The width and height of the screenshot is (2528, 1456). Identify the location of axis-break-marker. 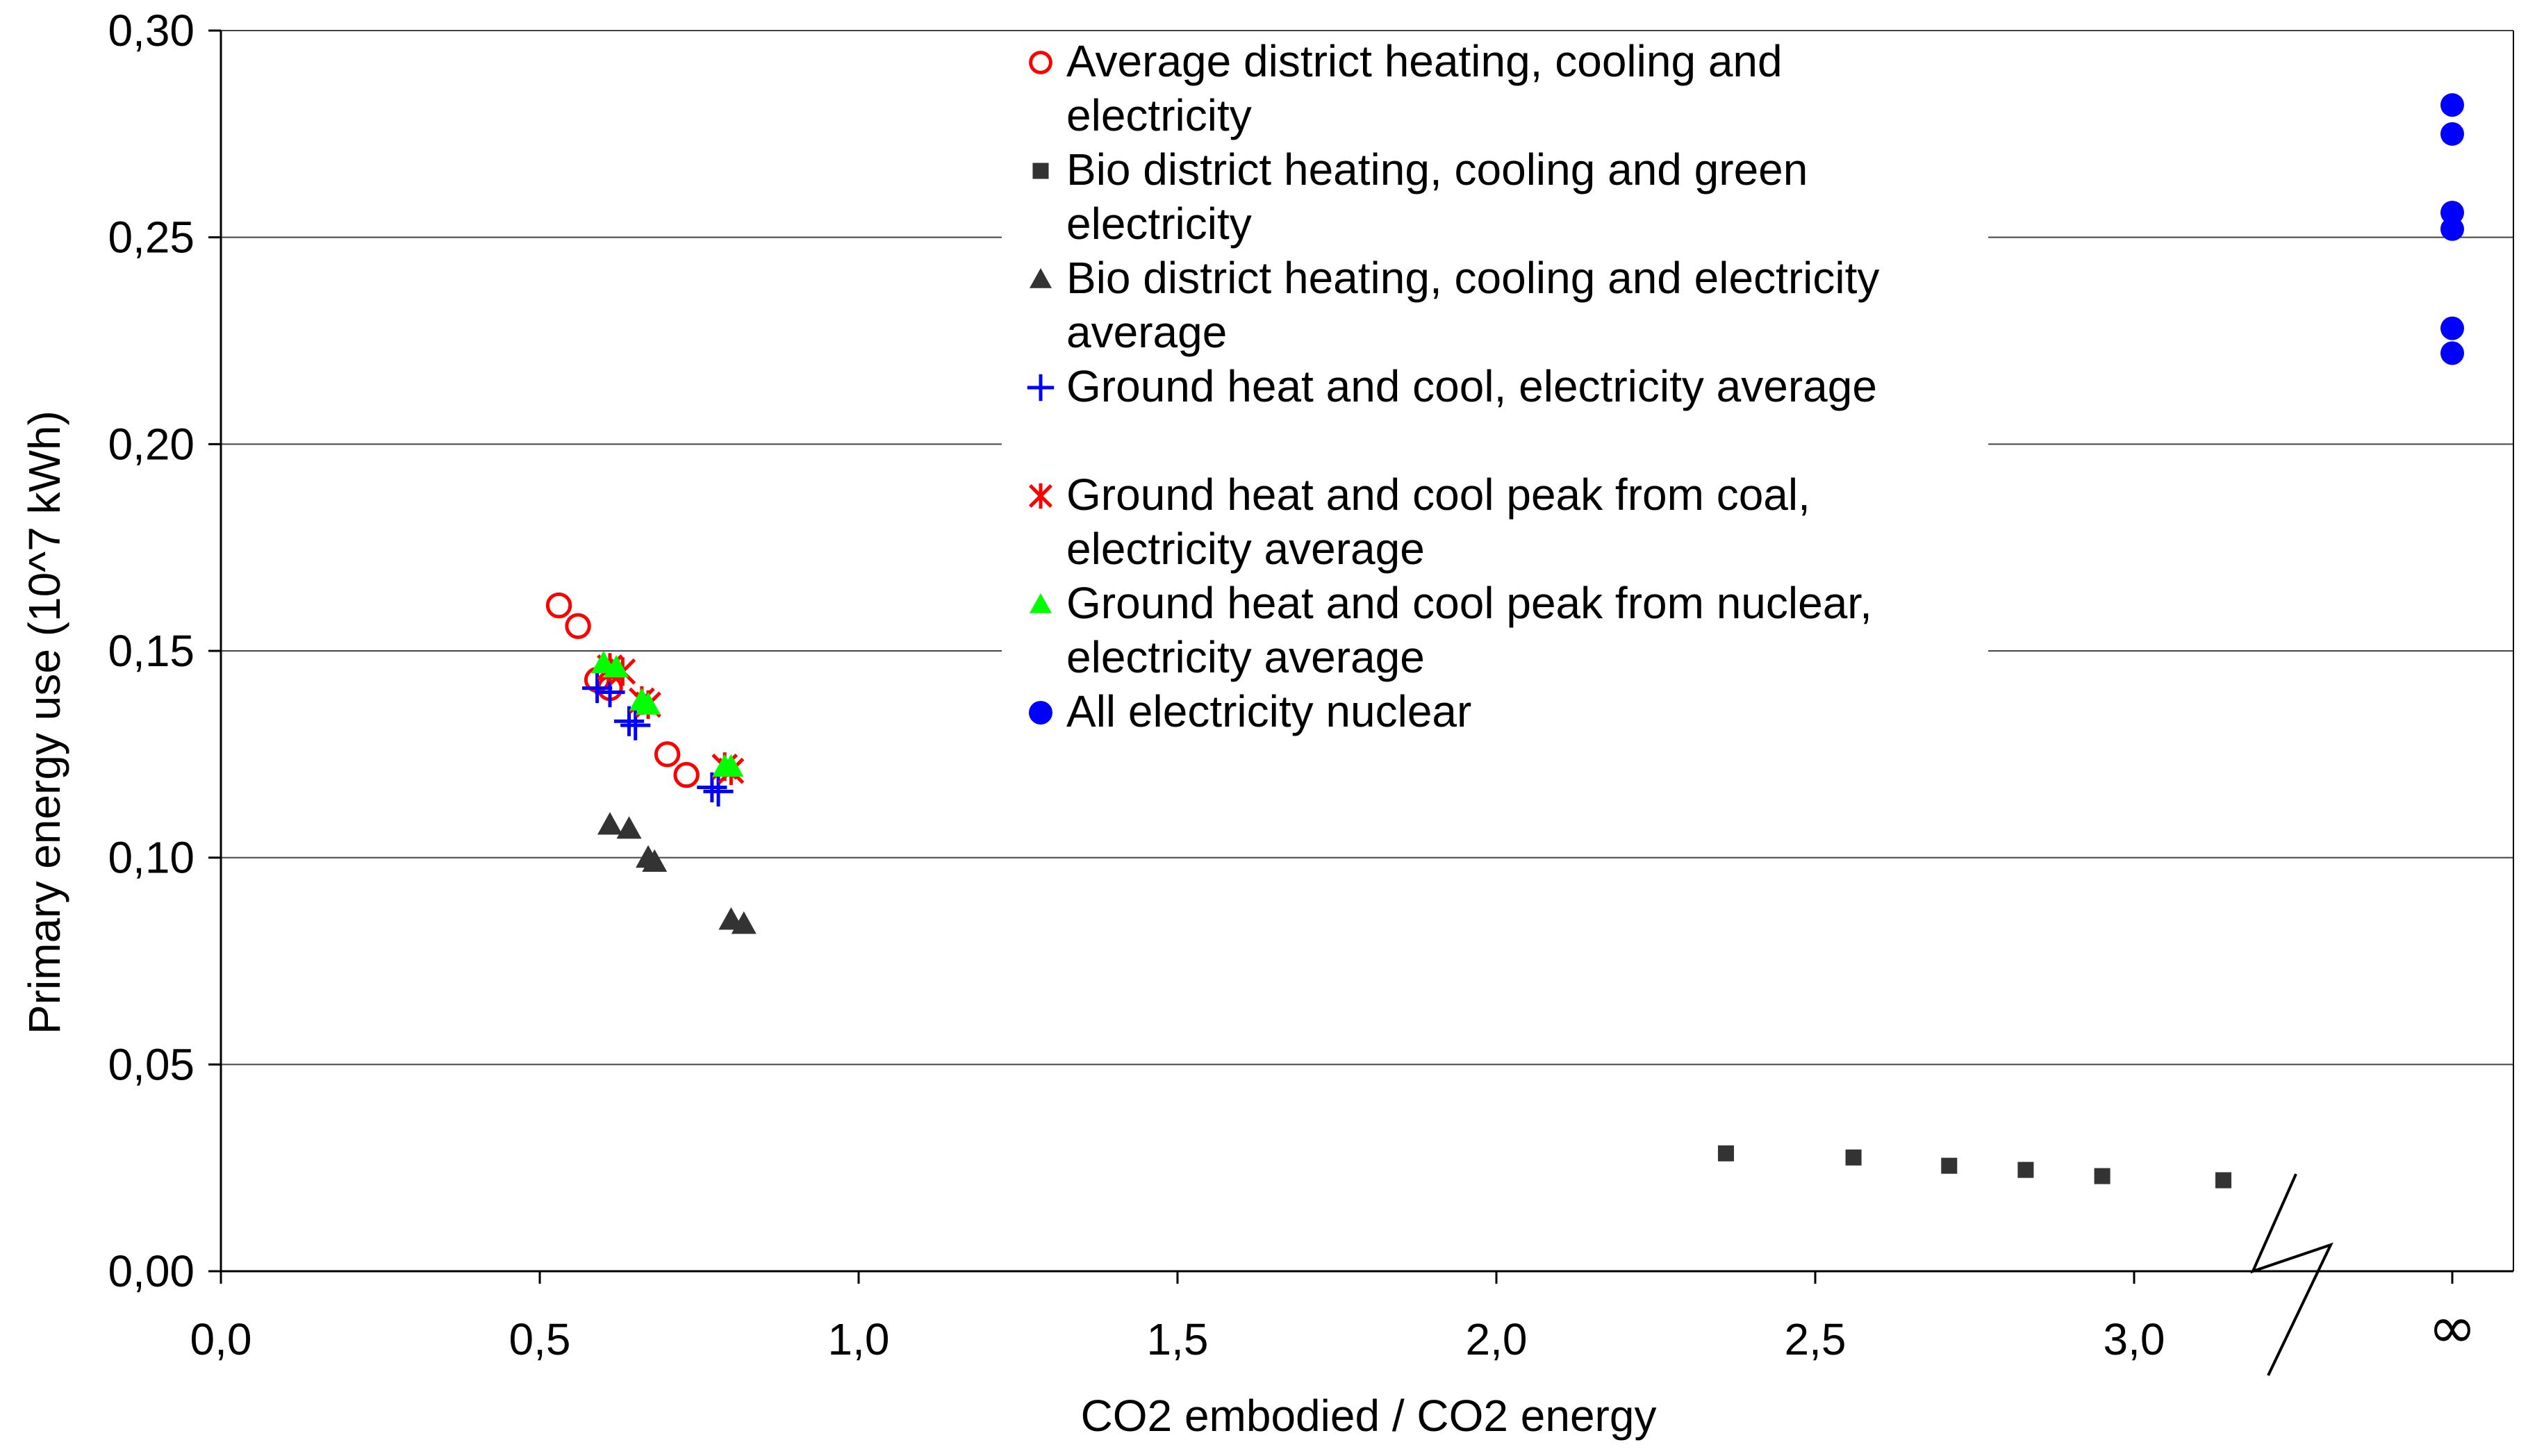
(2291, 1274).